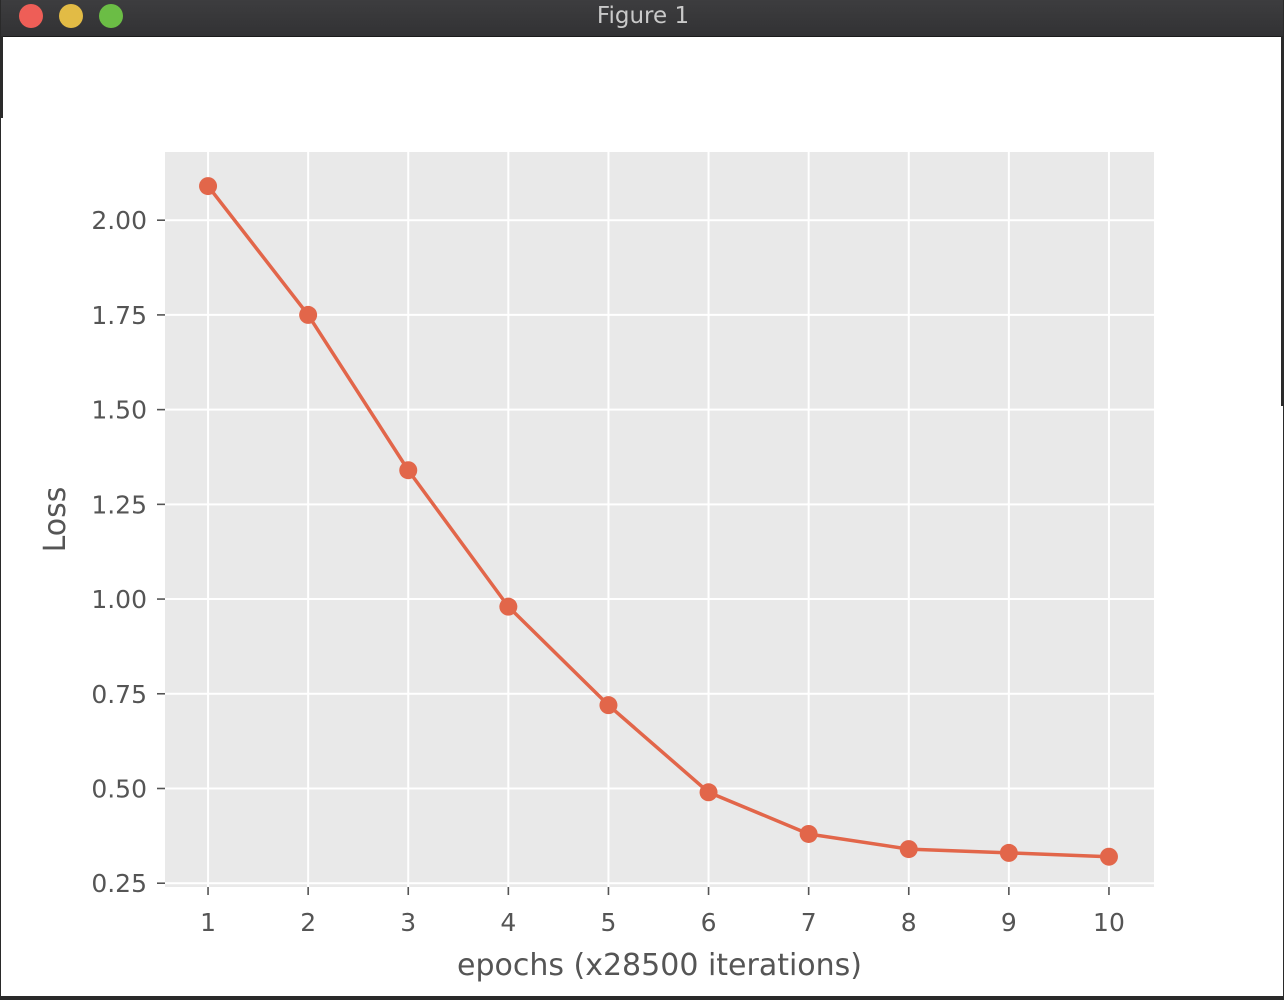 Image resolution: width=1284 pixels, height=1000 pixels. What do you see at coordinates (1109, 922) in the screenshot?
I see `x-tick-label: 10` at bounding box center [1109, 922].